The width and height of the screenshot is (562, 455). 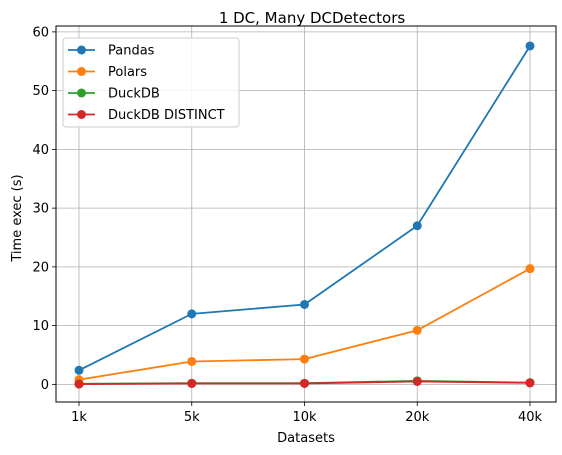 What do you see at coordinates (40, 326) in the screenshot?
I see `y-tick-label: 10` at bounding box center [40, 326].